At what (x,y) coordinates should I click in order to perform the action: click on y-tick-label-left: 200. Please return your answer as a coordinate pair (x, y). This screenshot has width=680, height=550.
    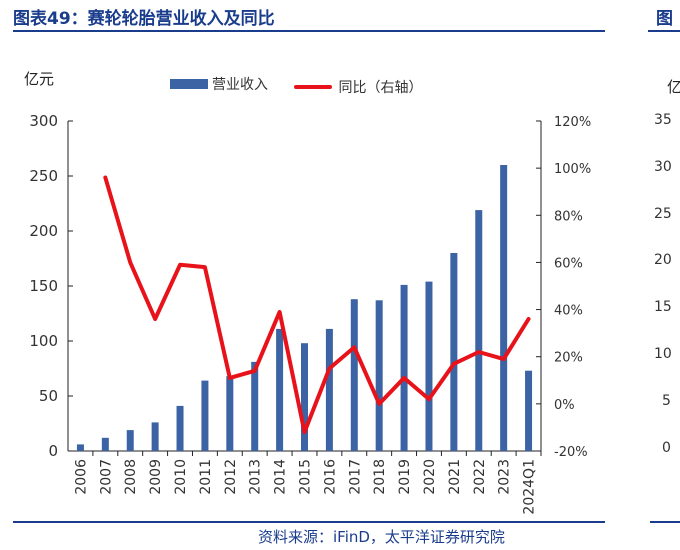
    Looking at the image, I should click on (43, 231).